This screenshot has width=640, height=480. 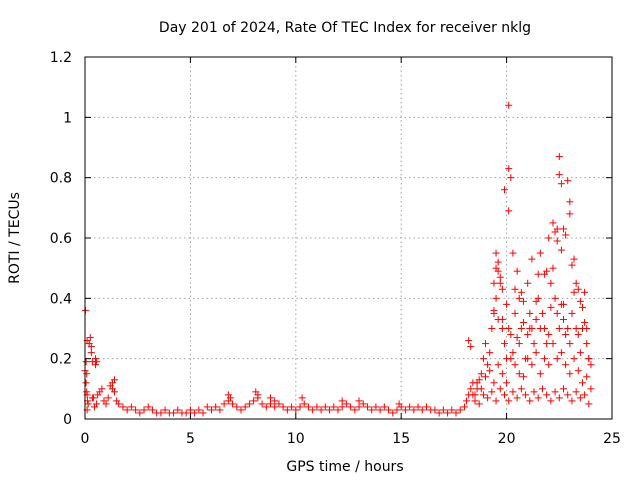 I want to click on x-tick-label-2: 10, so click(x=296, y=439).